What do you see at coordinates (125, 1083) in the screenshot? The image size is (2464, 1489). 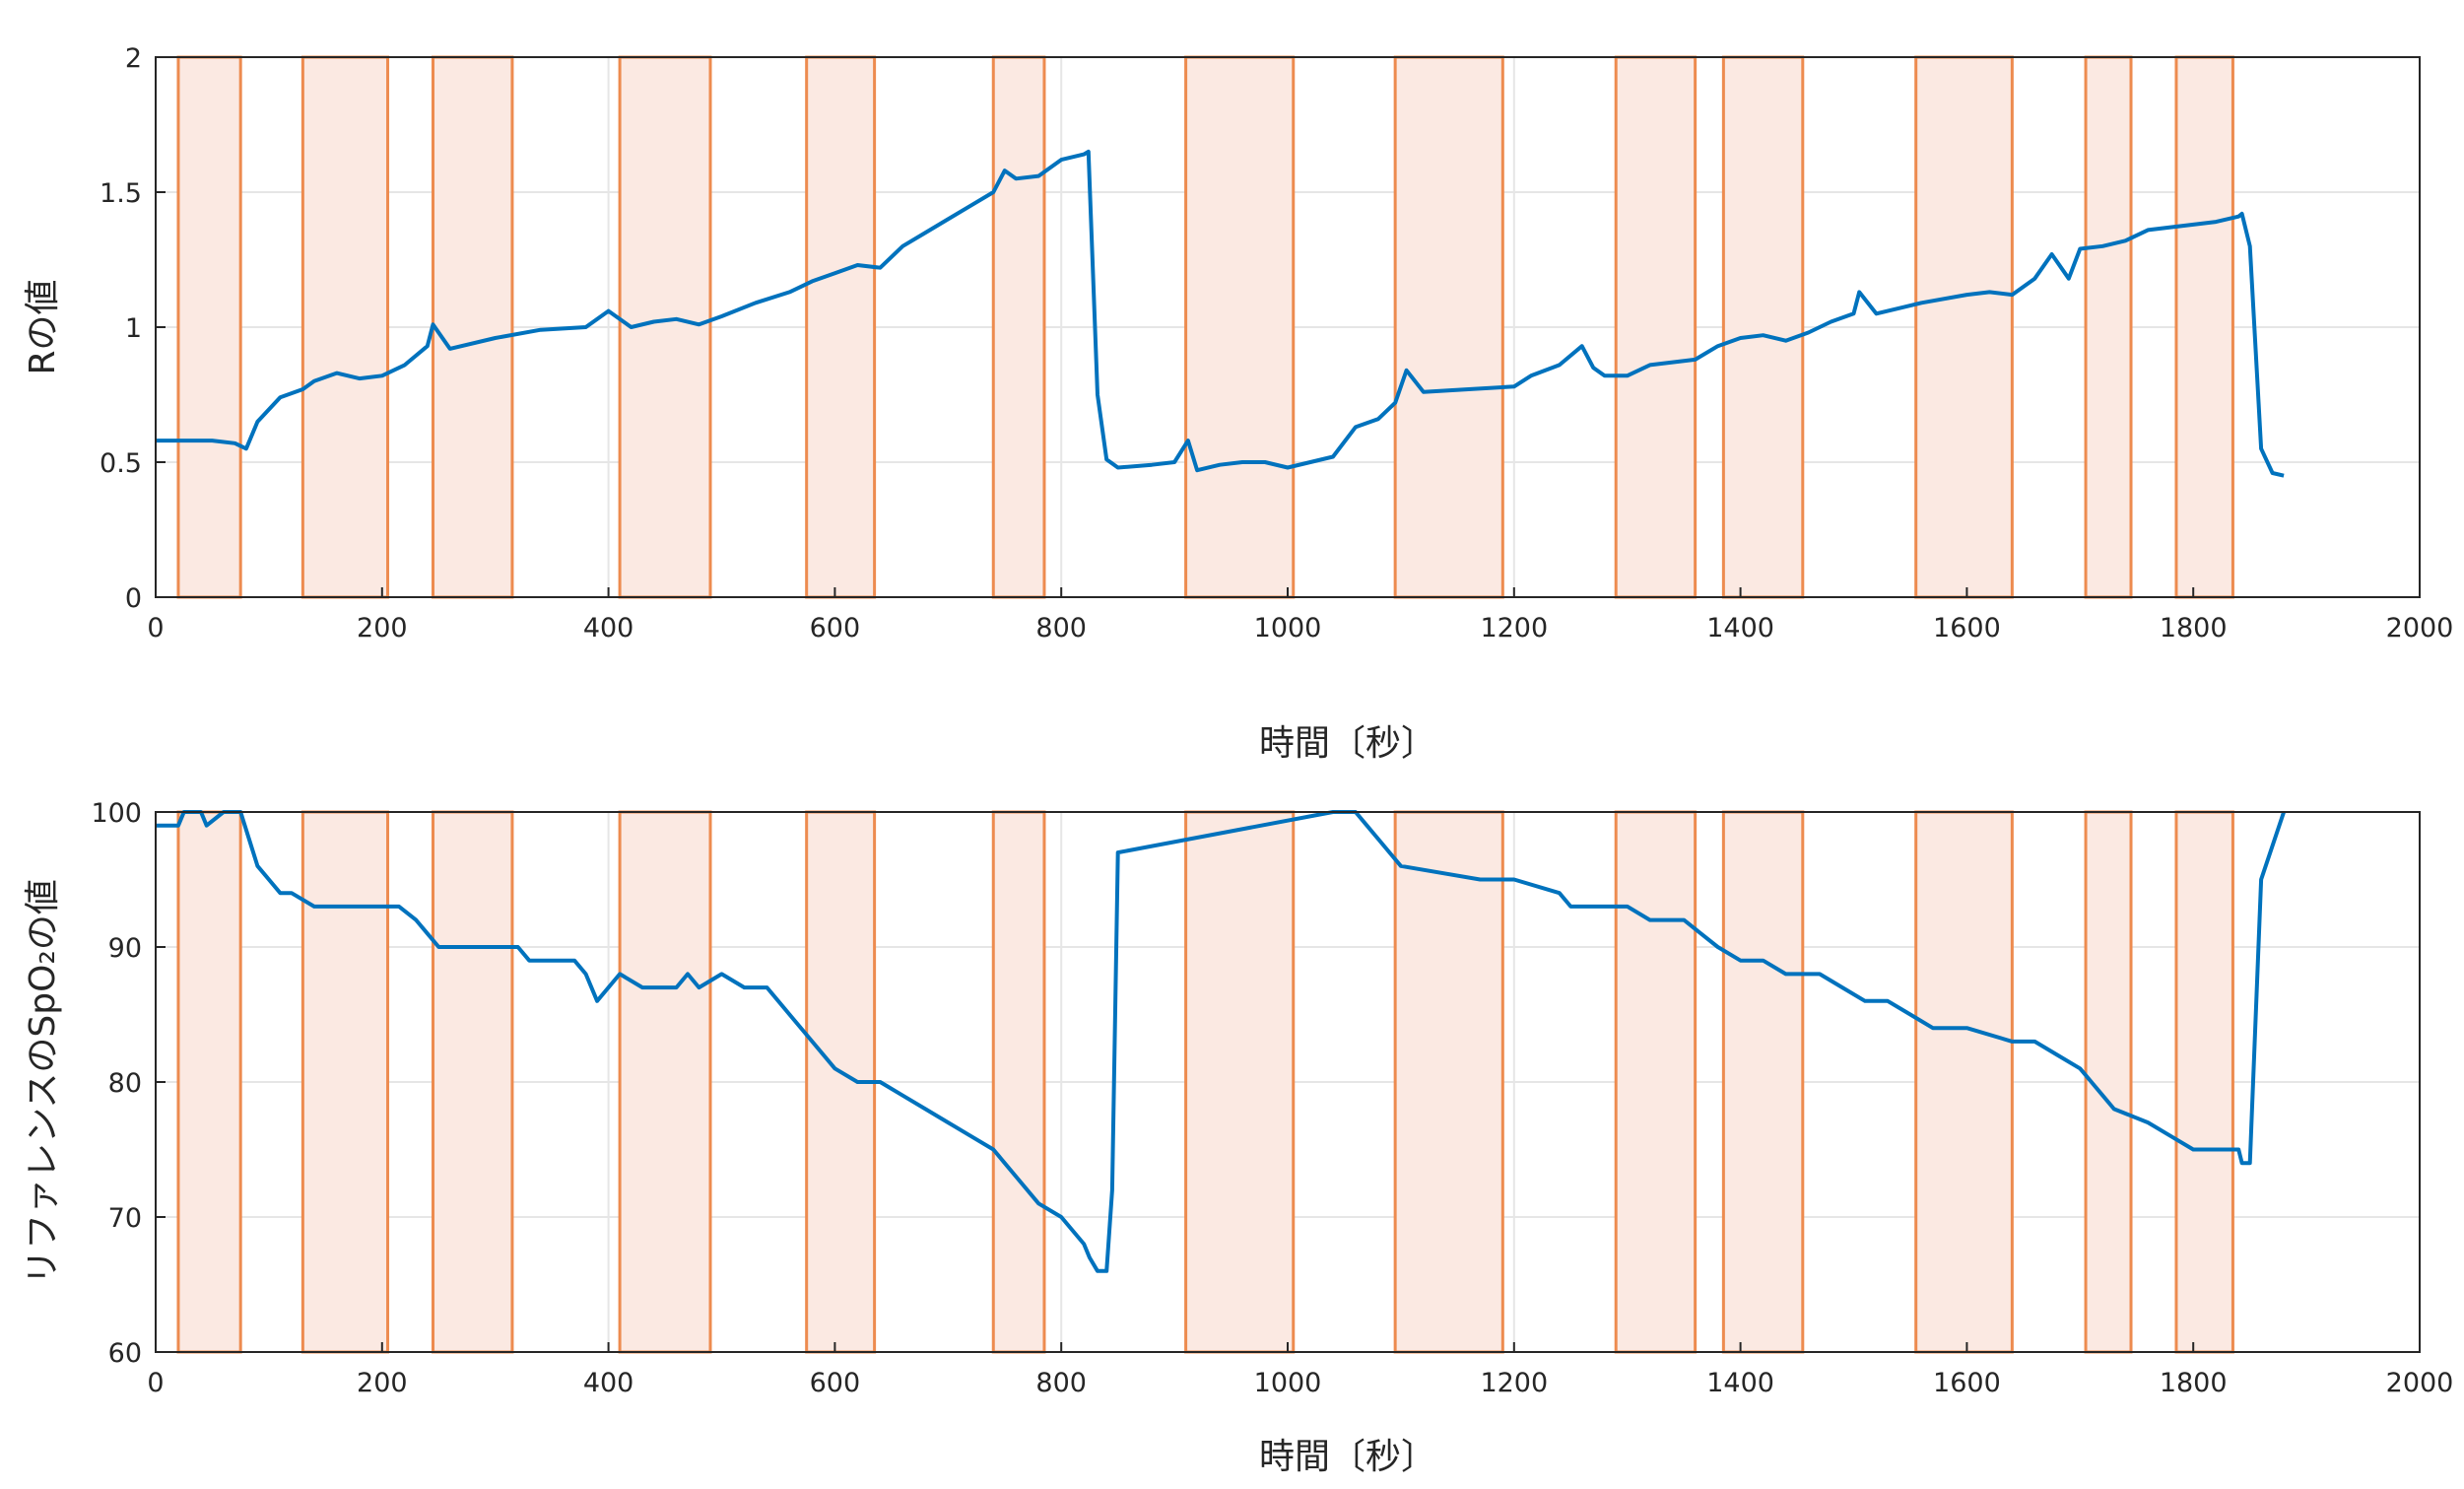 I see `y-tick-label: 80` at bounding box center [125, 1083].